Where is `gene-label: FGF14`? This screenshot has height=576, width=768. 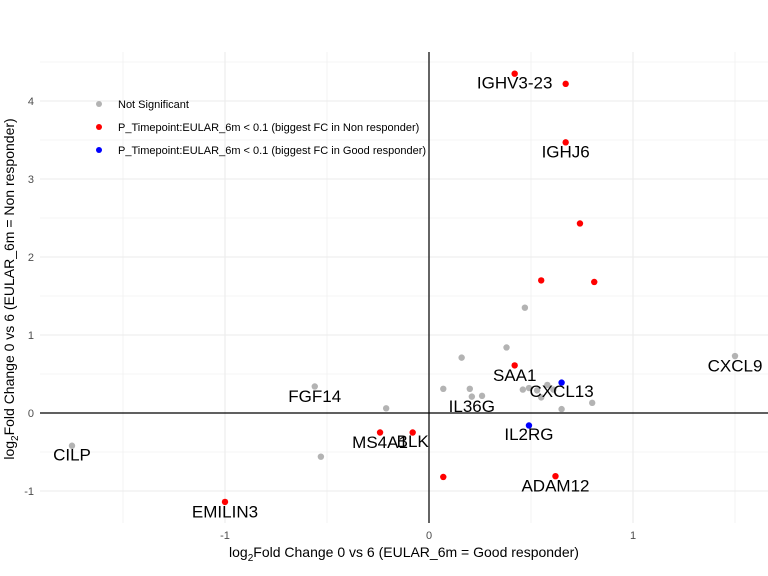
gene-label: FGF14 is located at coordinates (314, 396).